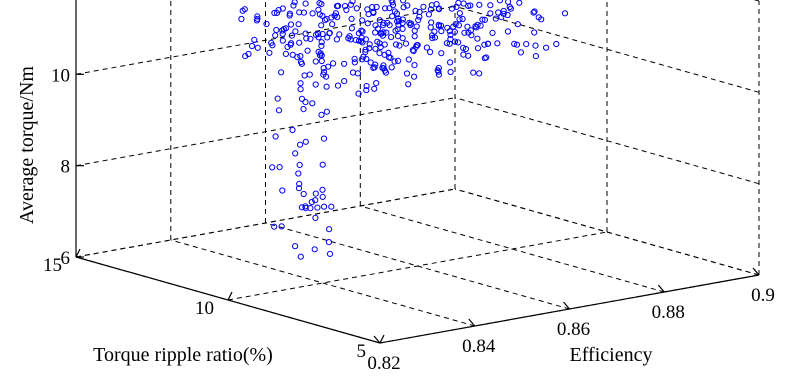 The height and width of the screenshot is (384, 801). Describe the element at coordinates (52, 265) in the screenshot. I see `x-tick-label: 15` at that location.